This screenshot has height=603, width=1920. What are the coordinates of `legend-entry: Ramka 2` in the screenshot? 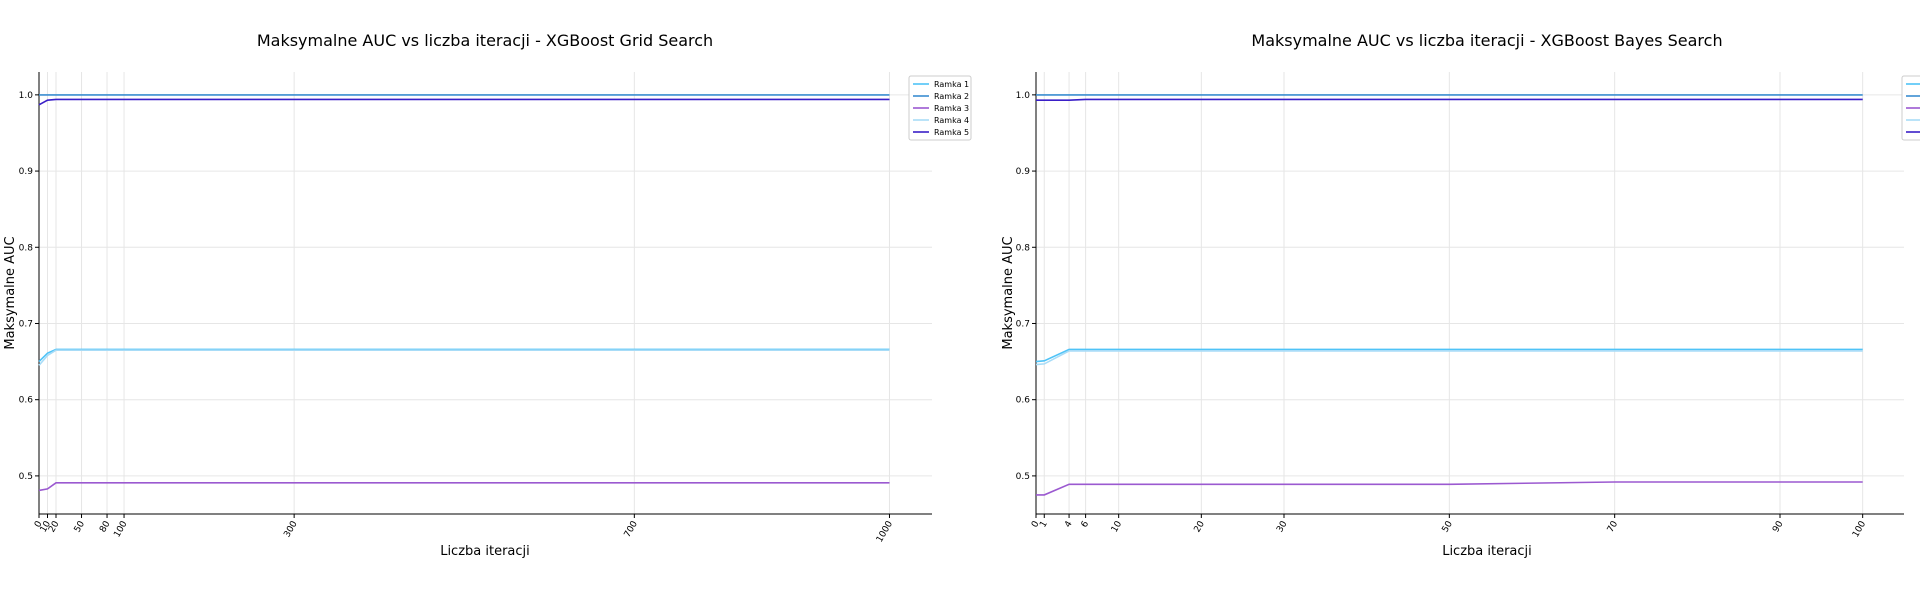 It's located at (951, 96).